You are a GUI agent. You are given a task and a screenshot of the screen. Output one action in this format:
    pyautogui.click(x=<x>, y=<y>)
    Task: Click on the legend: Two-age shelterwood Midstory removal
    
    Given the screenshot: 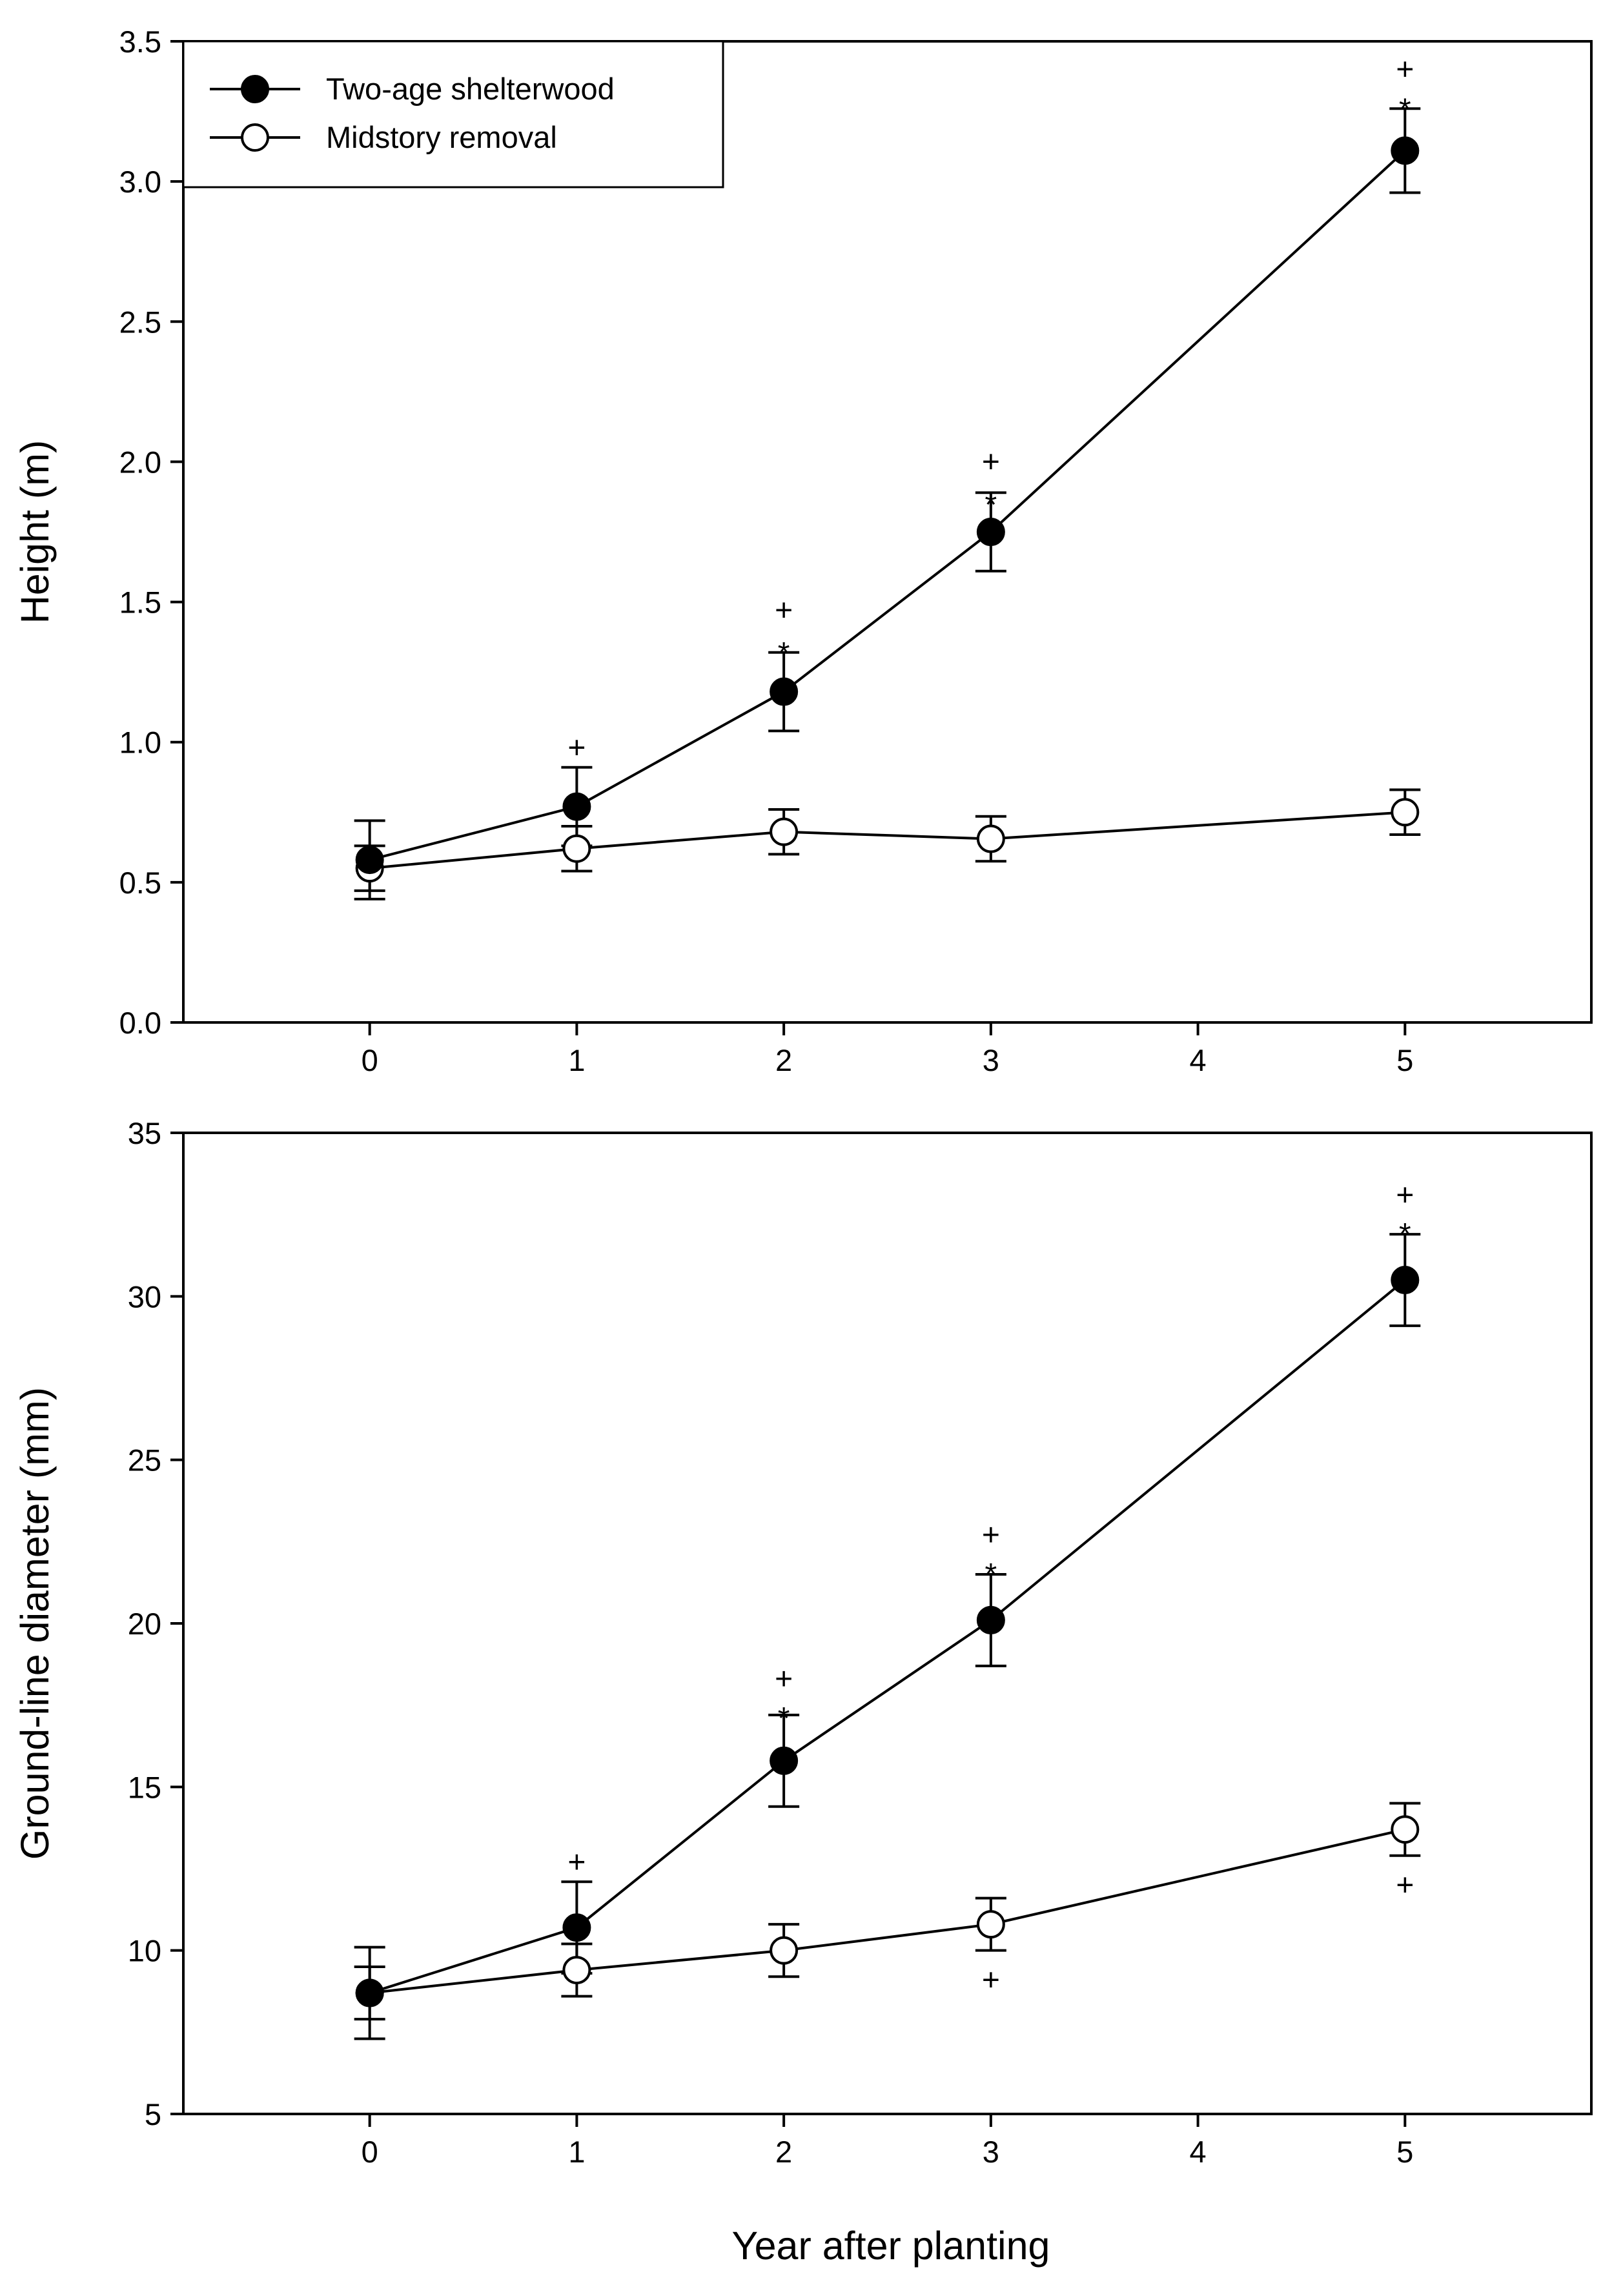 What is the action you would take?
    pyautogui.click(x=453, y=114)
    